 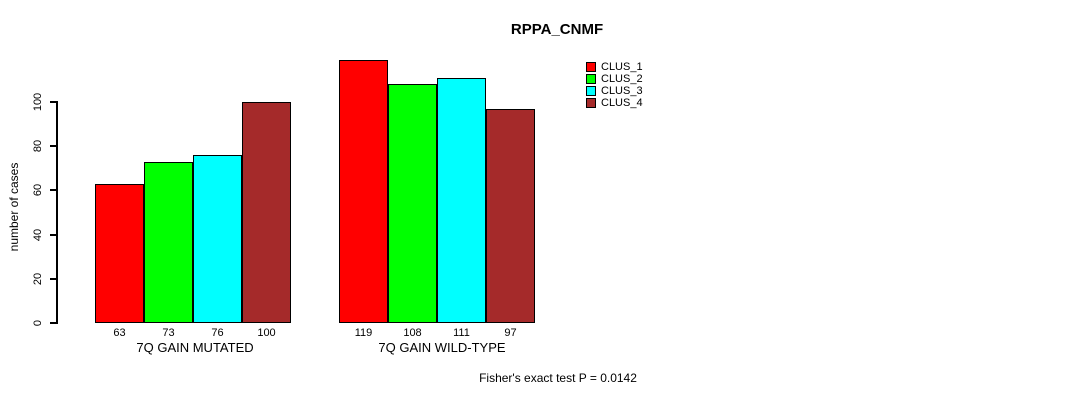 What do you see at coordinates (38, 102) in the screenshot?
I see `y-axis-tick-label: 100` at bounding box center [38, 102].